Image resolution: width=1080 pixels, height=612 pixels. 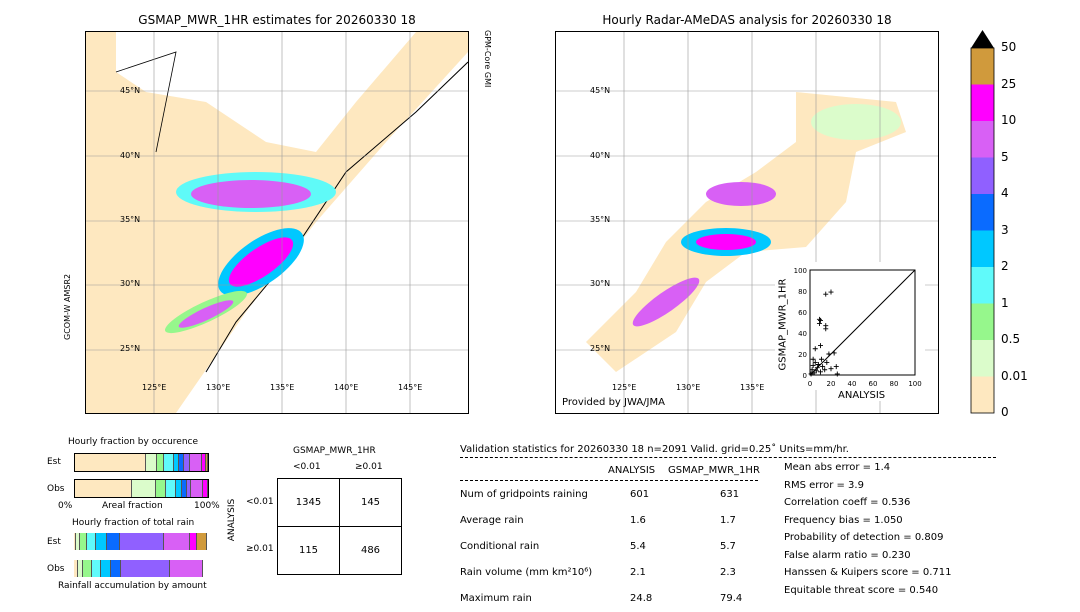 What do you see at coordinates (496, 598) in the screenshot?
I see `stats-row-label: Maximum rain` at bounding box center [496, 598].